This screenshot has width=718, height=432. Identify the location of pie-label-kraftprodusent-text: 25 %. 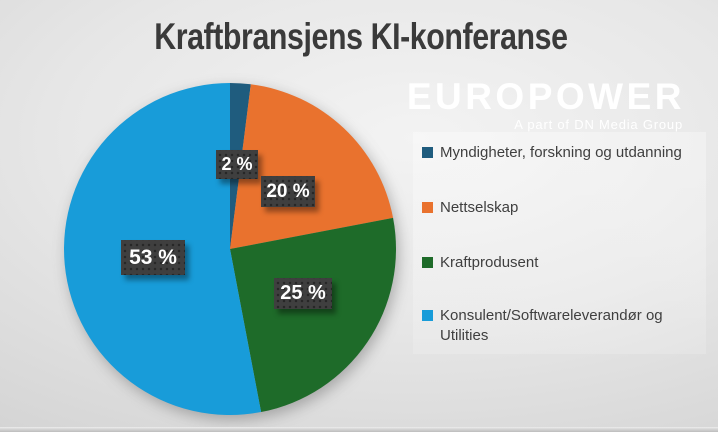
(303, 293).